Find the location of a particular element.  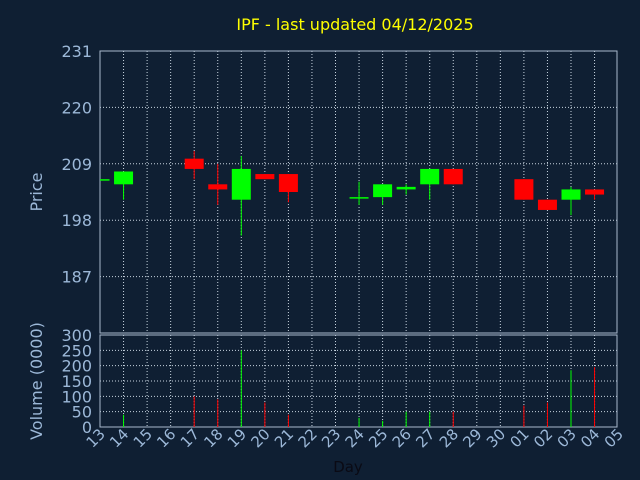

price-tick-label: 198 is located at coordinates (76, 220).